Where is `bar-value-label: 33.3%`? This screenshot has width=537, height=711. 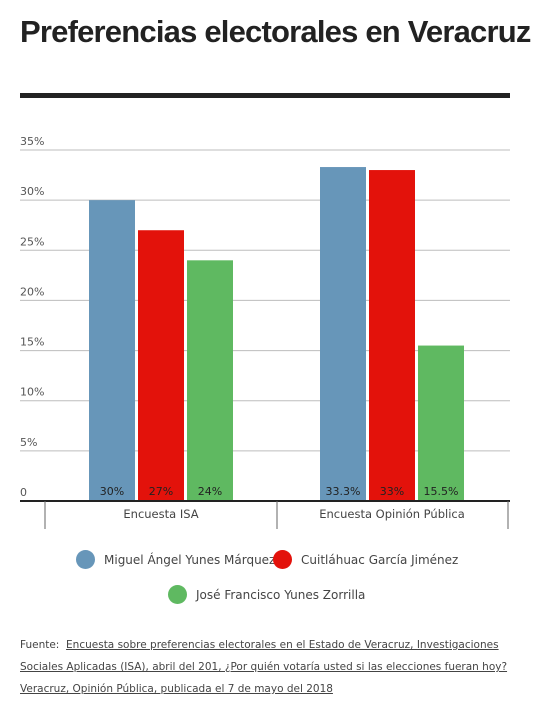 bar-value-label: 33.3% is located at coordinates (343, 491).